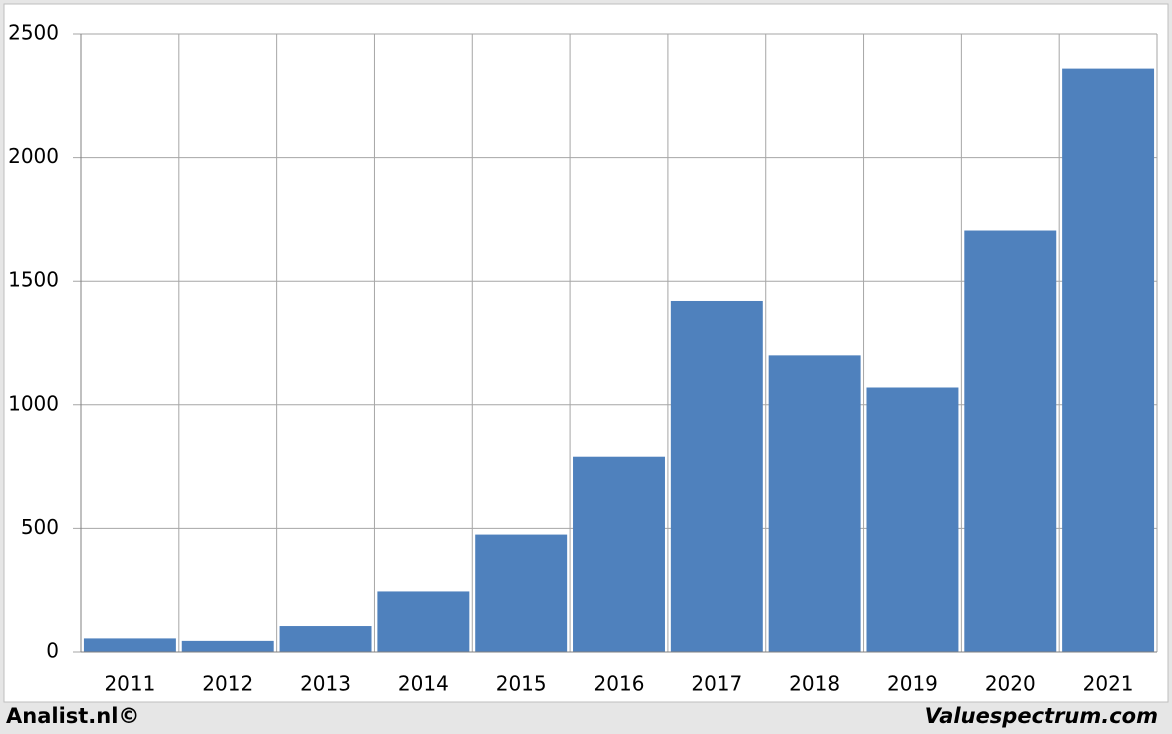  I want to click on x-tick-label: 2016, so click(619, 684).